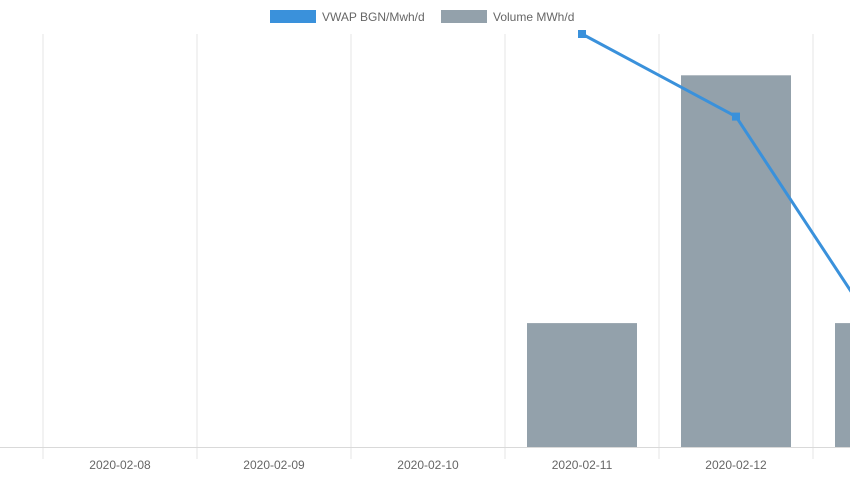  I want to click on x-tick-label: 2020-02-08, so click(120, 465).